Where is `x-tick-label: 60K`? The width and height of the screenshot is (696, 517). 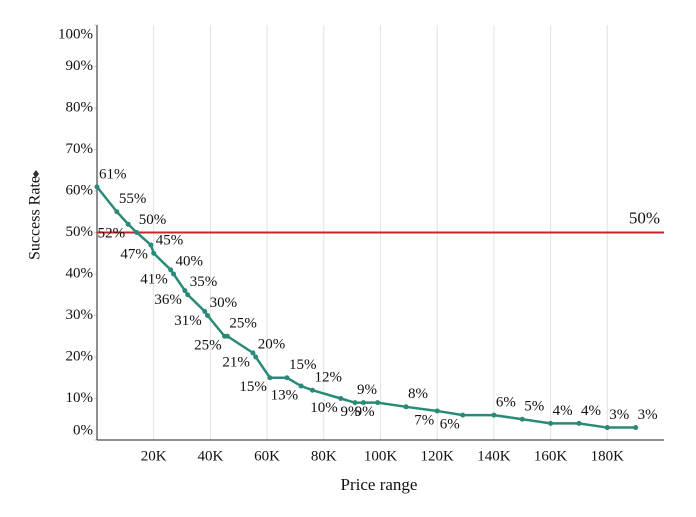 x-tick-label: 60K is located at coordinates (267, 456).